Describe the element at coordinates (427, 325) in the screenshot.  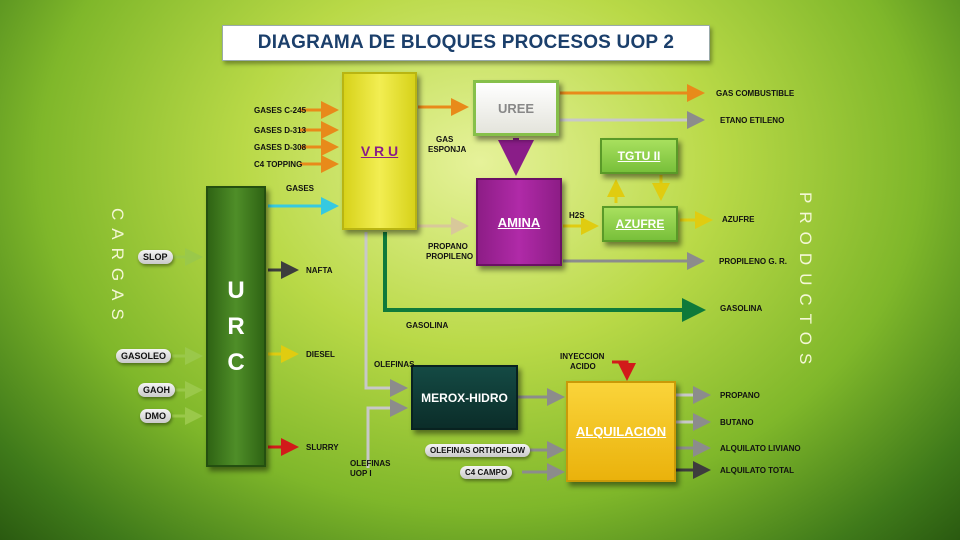
I see `gasolina-flow-label: GASOLINA` at that location.